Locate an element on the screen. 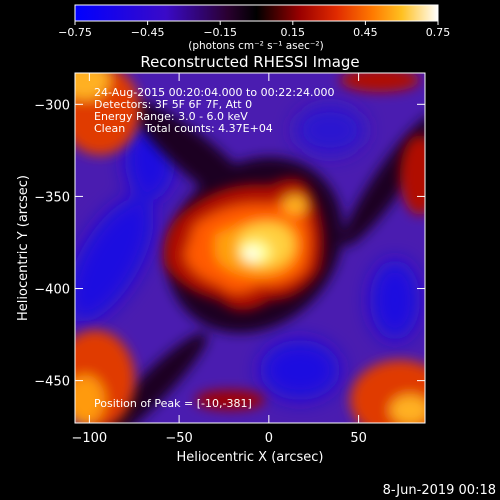 The image size is (500, 500). detectors-label: Detectors: 3F 5F 6F 7F, Att 0 is located at coordinates (173, 104).